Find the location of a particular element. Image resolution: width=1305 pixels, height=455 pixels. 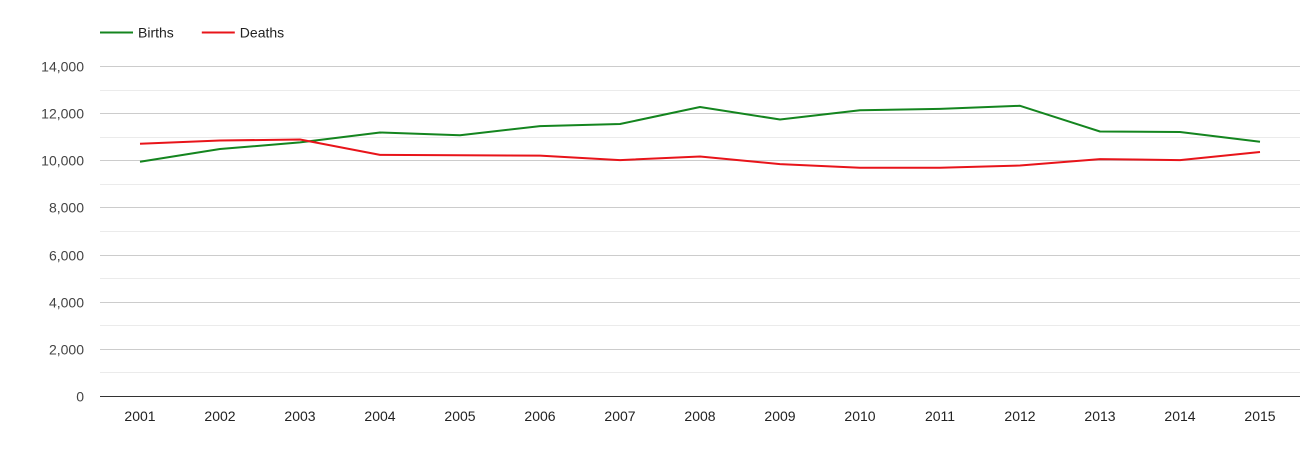

x-tick-label: 2004 is located at coordinates (379, 416).